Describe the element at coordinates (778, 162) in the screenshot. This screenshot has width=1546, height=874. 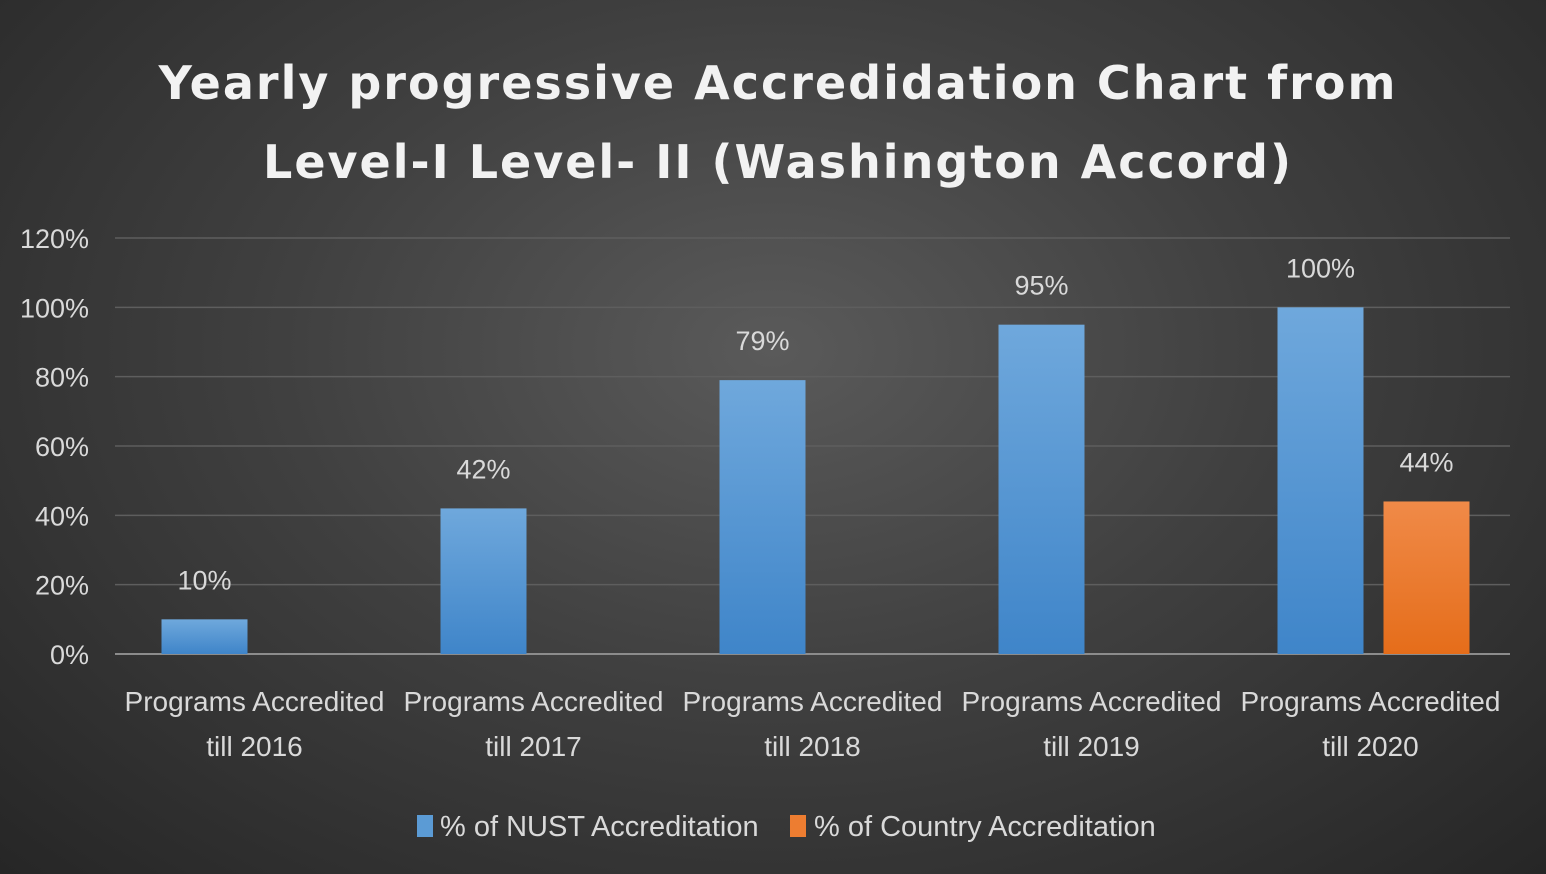
I see `chart-title-line-2: Level-I Level- II (Washington Accord)` at that location.